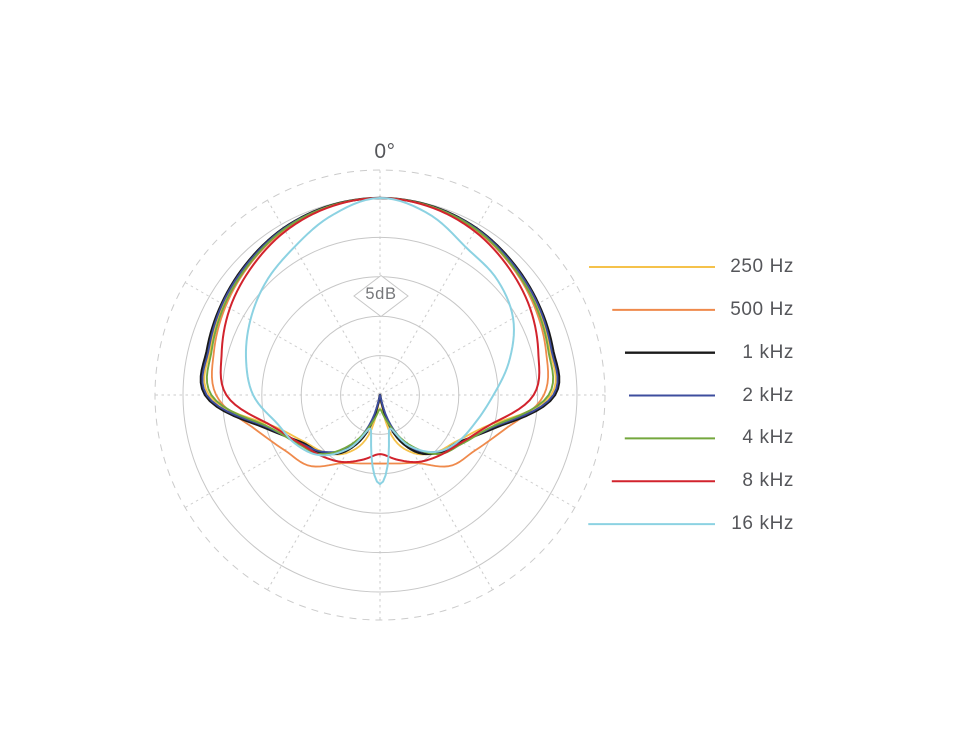 The image size is (975, 750). What do you see at coordinates (385, 151) in the screenshot?
I see `angle-zero-label: 0°` at bounding box center [385, 151].